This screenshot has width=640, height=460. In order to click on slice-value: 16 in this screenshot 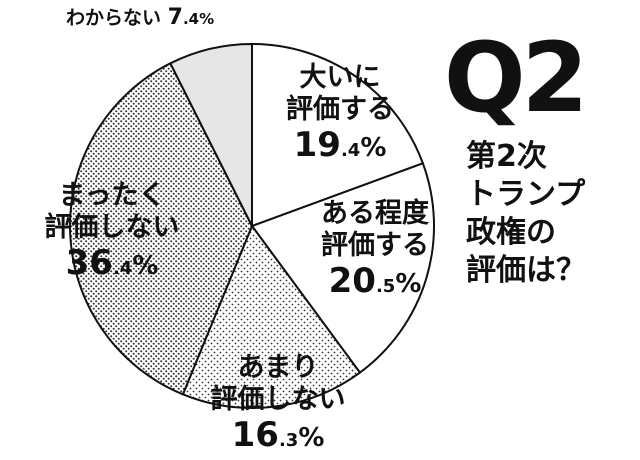, I will do `click(255, 435)`.